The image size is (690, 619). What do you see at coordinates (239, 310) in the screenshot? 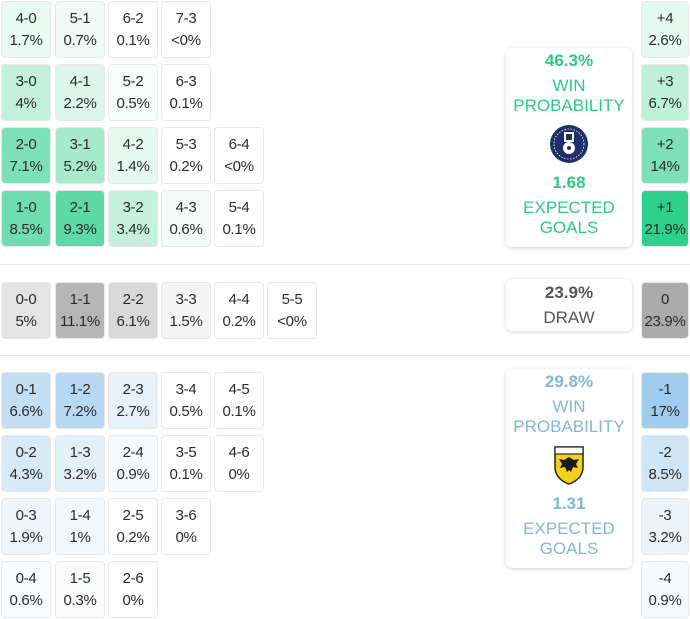
I see `score-cell: 4-4 0.2%` at bounding box center [239, 310].